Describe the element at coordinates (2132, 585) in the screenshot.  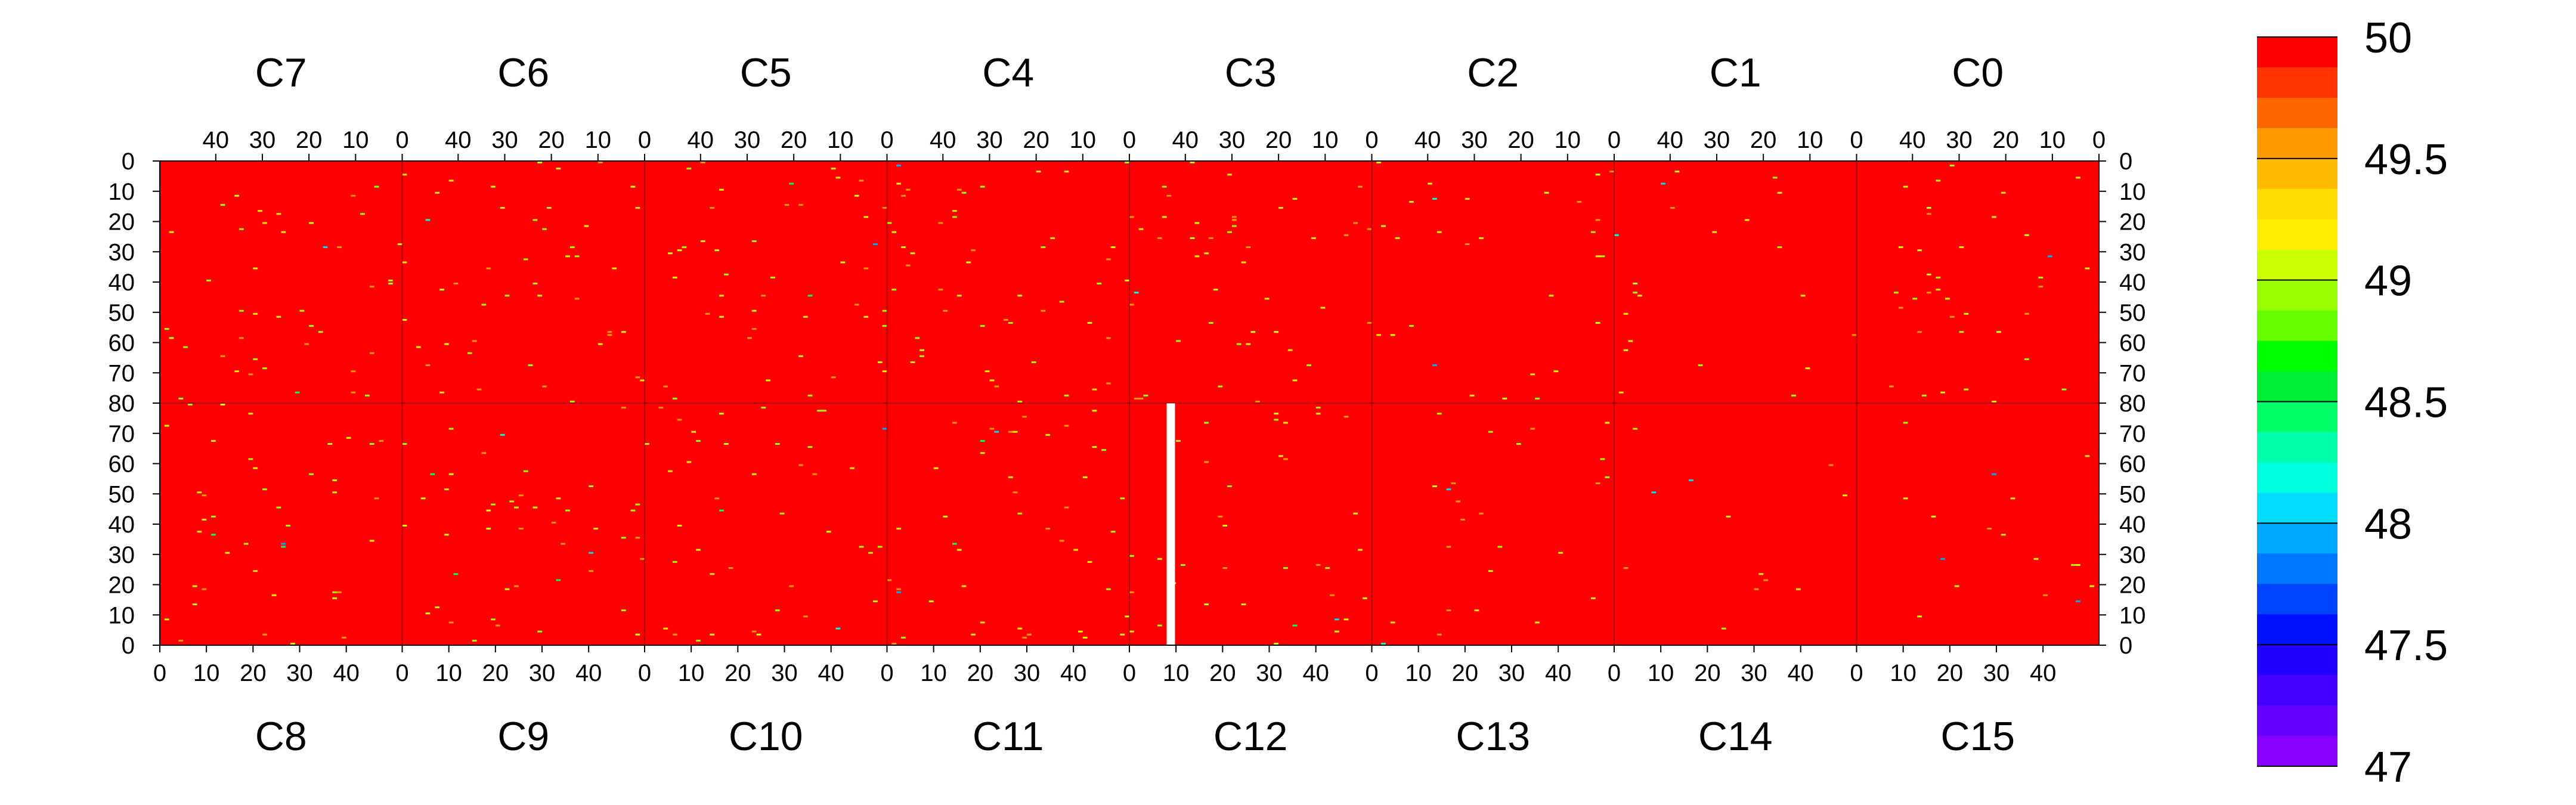
I see `y-tick-label-right: 20` at that location.